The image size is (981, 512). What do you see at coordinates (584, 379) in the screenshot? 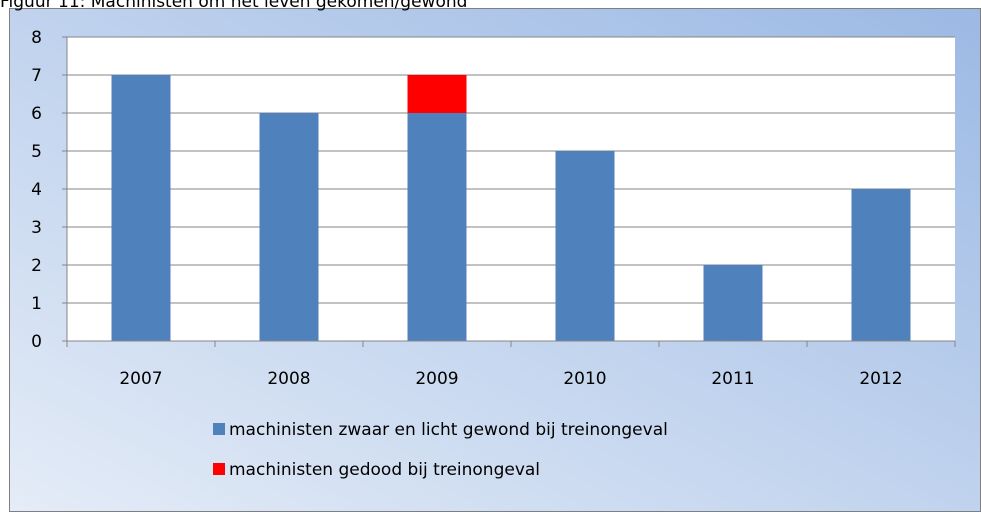
I see `x-tick-label: 2010` at bounding box center [584, 379].